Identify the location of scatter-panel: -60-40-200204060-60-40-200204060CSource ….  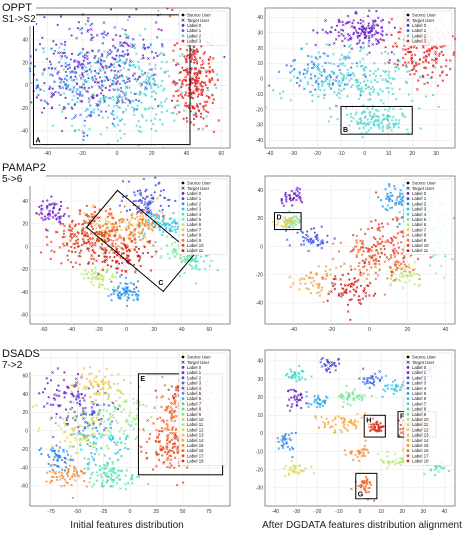
(126, 254).